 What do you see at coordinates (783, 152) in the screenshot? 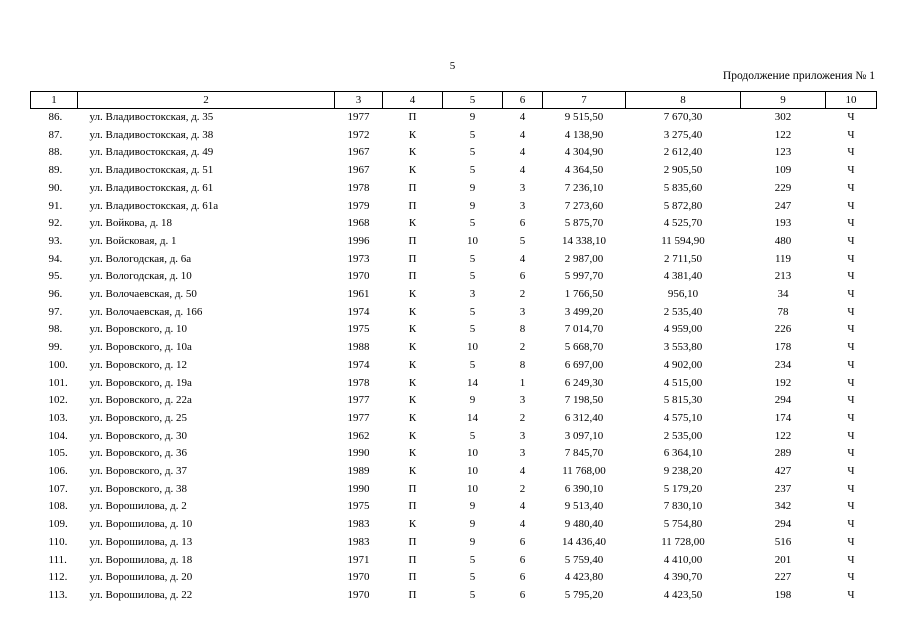
I see `residents-cell: 123` at bounding box center [783, 152].